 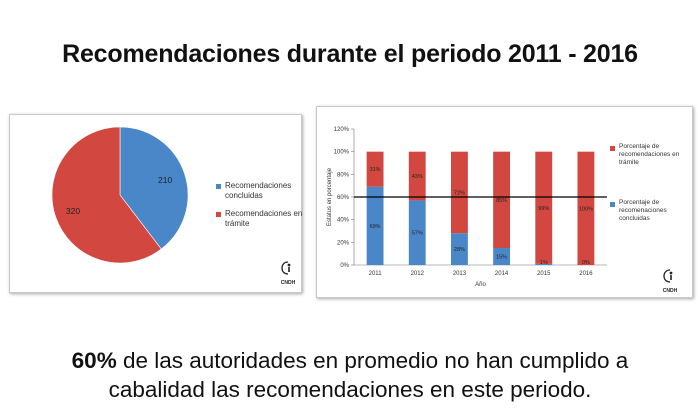 I want to click on x-tick-label: 2012, so click(x=418, y=274).